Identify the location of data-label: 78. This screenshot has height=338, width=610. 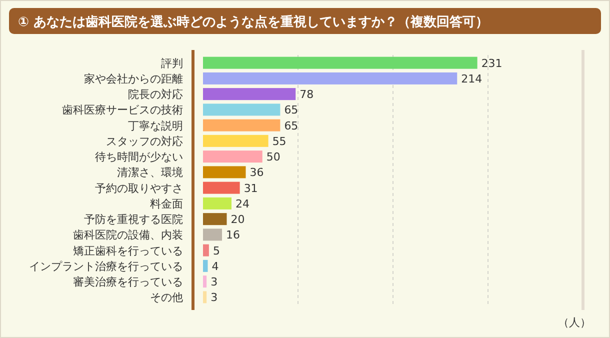
(307, 95).